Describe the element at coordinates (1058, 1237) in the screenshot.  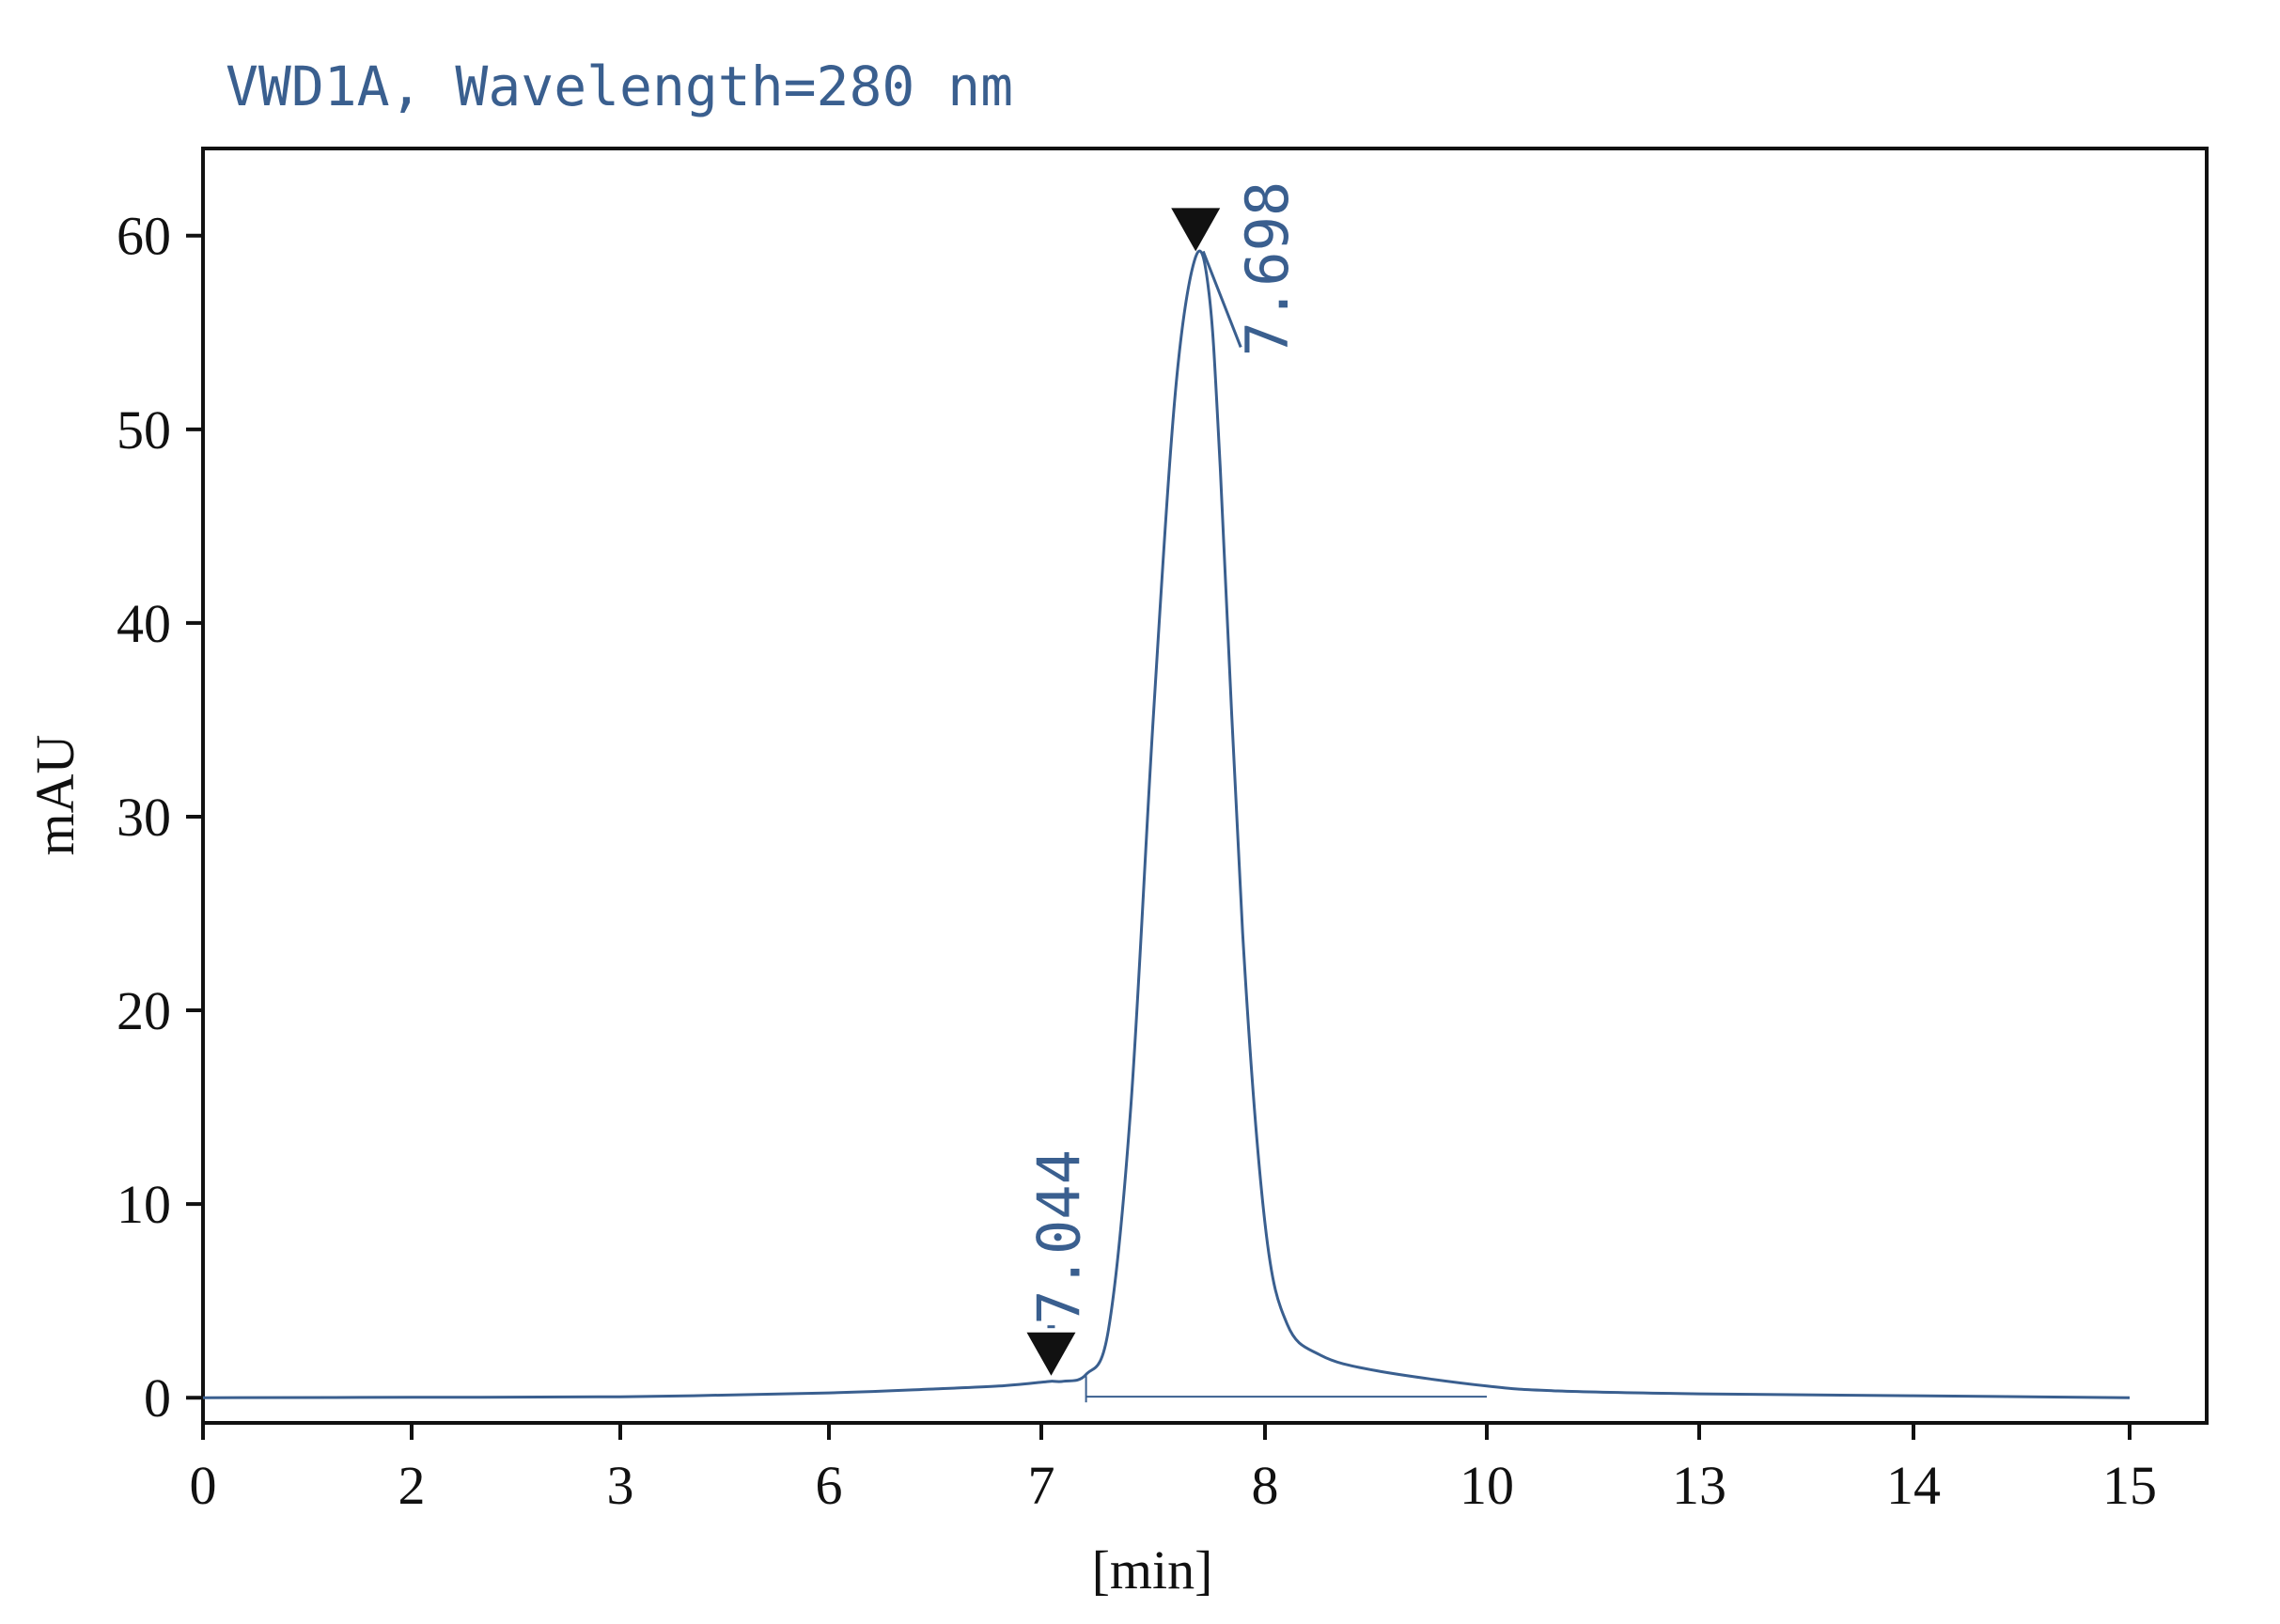
I see `peak-retention-label: 7.044` at that location.